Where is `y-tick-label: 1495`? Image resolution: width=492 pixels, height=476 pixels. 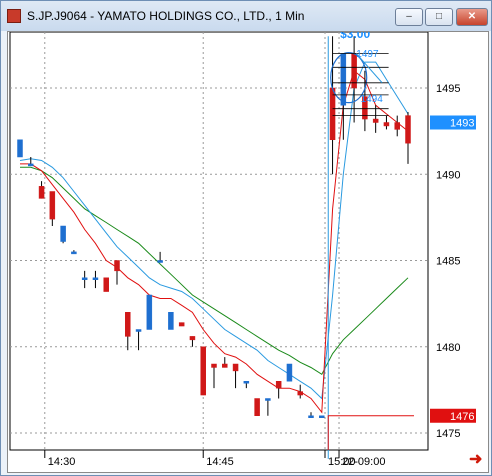 y-tick-label: 1495 is located at coordinates (448, 89).